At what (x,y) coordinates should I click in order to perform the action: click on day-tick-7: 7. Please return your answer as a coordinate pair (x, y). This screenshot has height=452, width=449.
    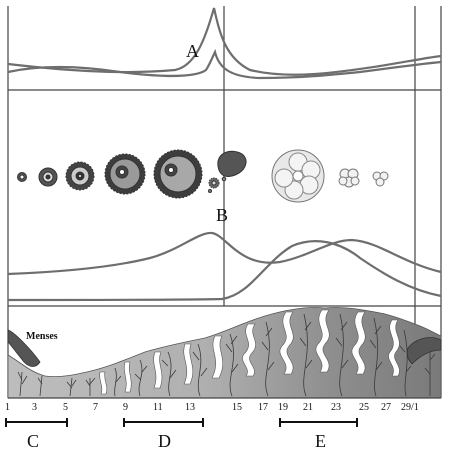
    Looking at the image, I should click on (95, 407).